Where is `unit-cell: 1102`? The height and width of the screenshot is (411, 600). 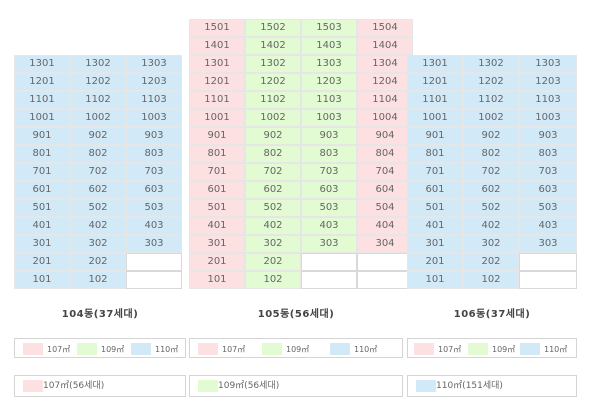 unit-cell: 1102 is located at coordinates (273, 100).